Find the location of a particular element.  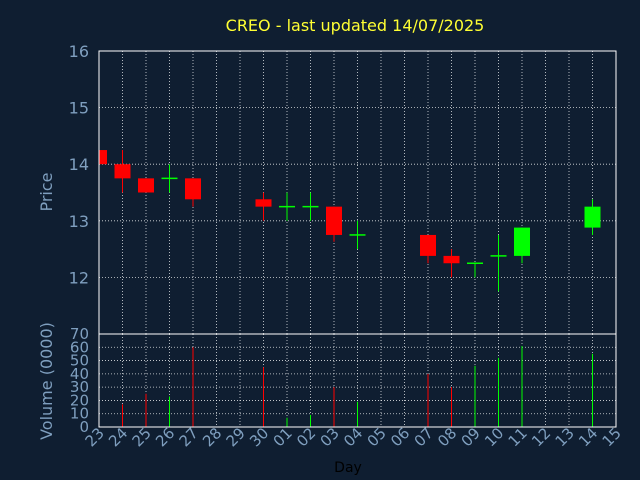

volume-tick-label: 20 is located at coordinates (79, 400).